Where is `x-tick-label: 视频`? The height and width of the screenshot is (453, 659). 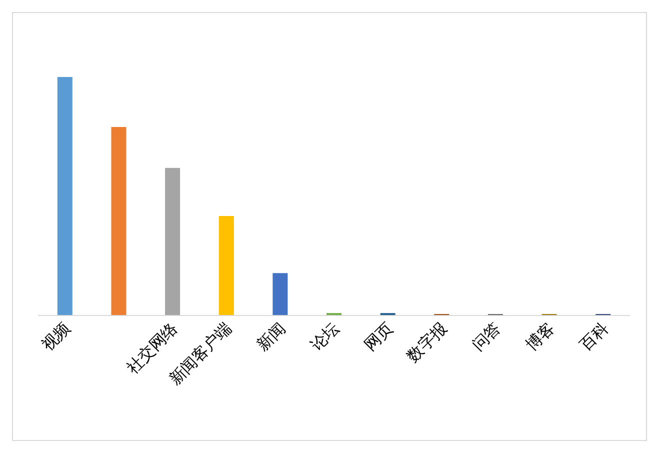 x-tick-label: 视频 is located at coordinates (56, 336).